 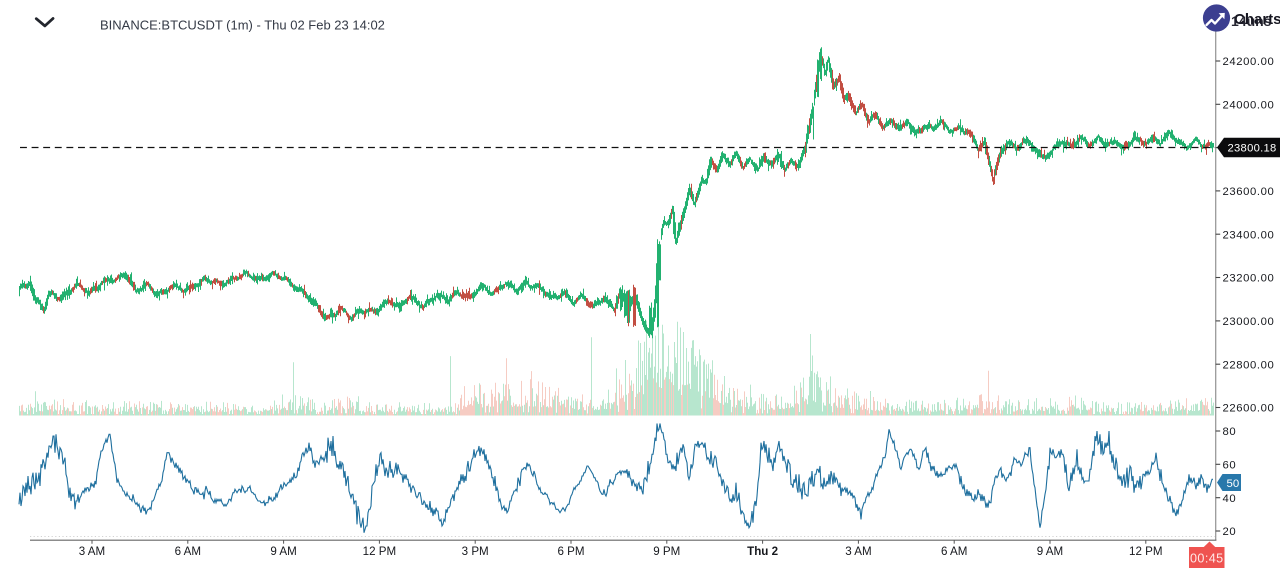 I want to click on svg-text: 60, so click(x=1230, y=465).